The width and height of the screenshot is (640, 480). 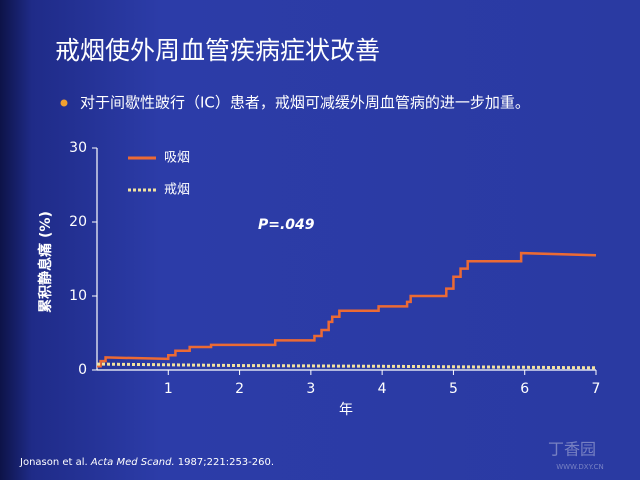 What do you see at coordinates (572, 449) in the screenshot?
I see `watermark: 丁香园` at bounding box center [572, 449].